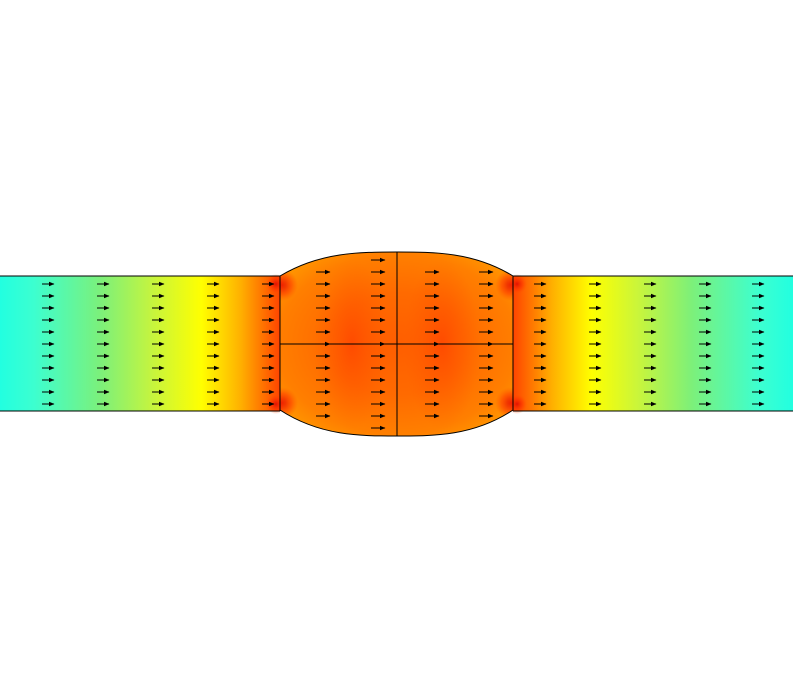 This screenshot has height=689, width=793. Describe the element at coordinates (276, 284) in the screenshot. I see `hot-spot-channel-left-top` at that location.